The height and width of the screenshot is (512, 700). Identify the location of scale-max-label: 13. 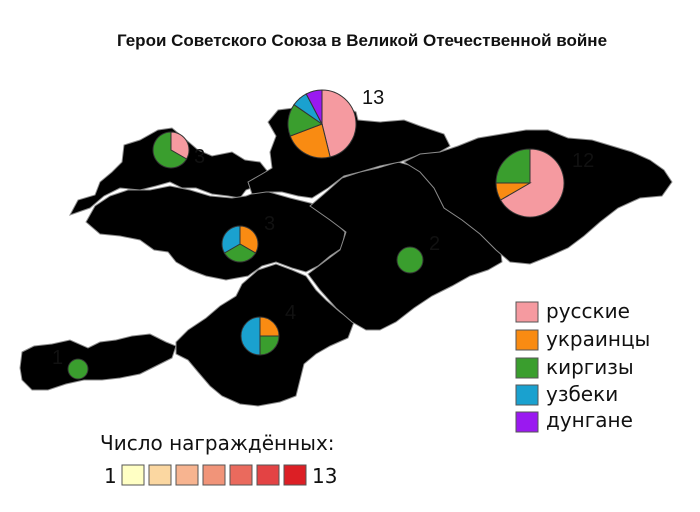
(324, 476).